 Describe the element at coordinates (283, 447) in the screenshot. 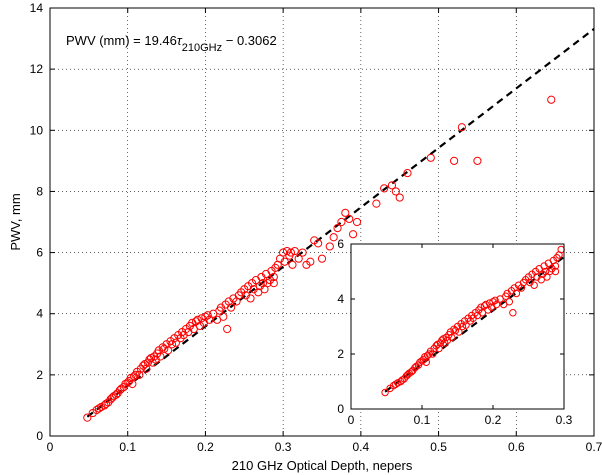

I see `main-x-tick-label: 0.3` at that location.